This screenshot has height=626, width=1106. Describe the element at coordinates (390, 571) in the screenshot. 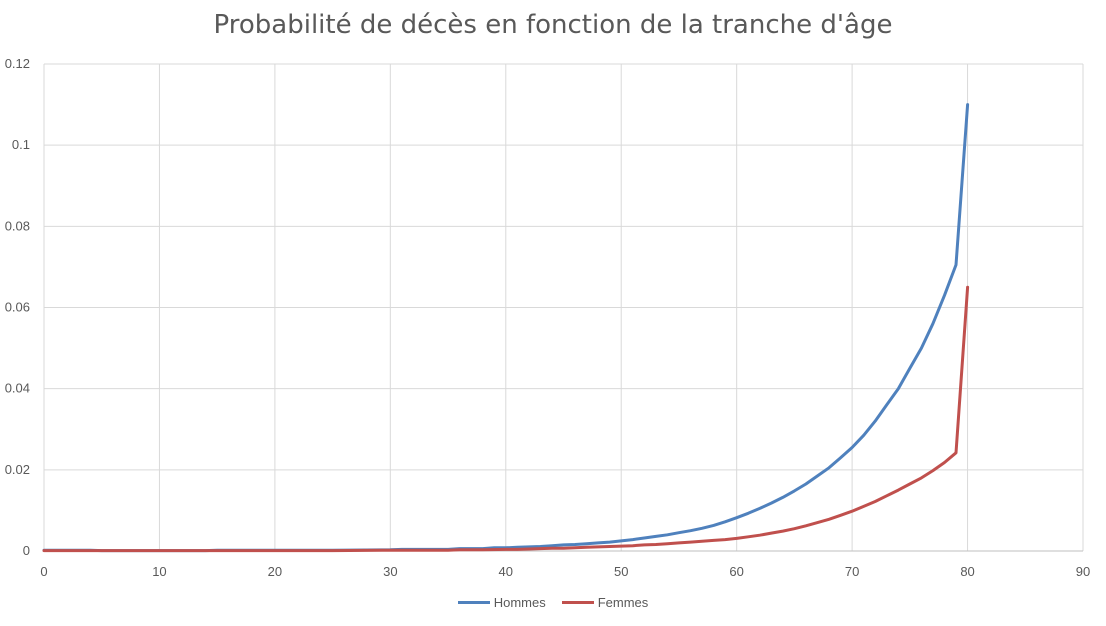

I see `x-tick-label: 30` at that location.